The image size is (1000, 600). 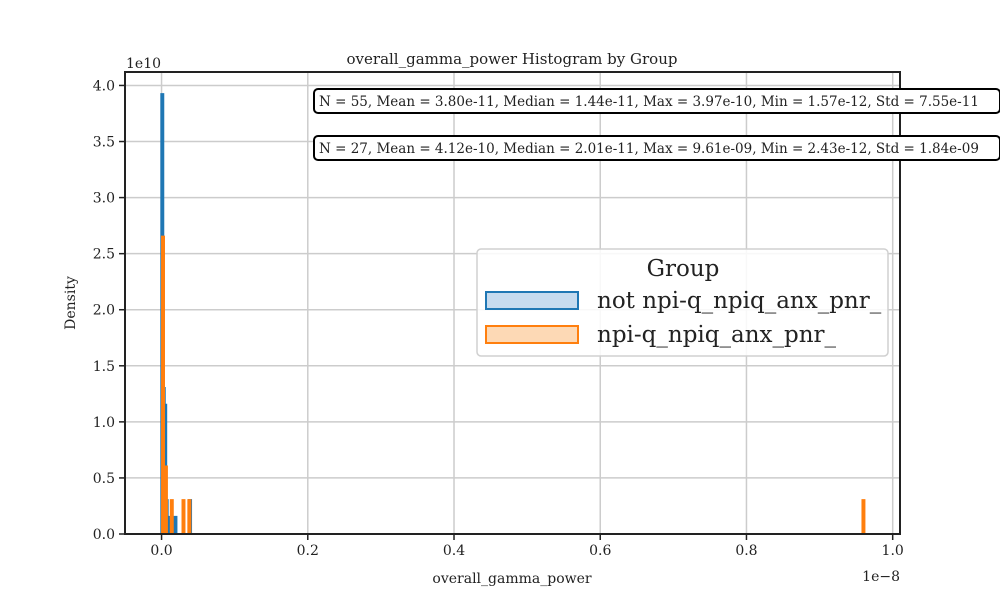 I want to click on legend-box, so click(x=682, y=302).